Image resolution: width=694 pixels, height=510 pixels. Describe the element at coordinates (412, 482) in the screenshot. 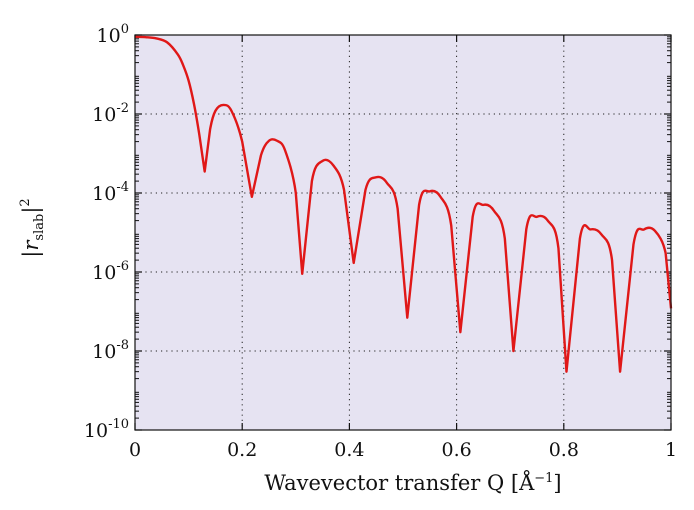

I see `x-axis-label: Wavevector transfer Q [Å−1]` at that location.